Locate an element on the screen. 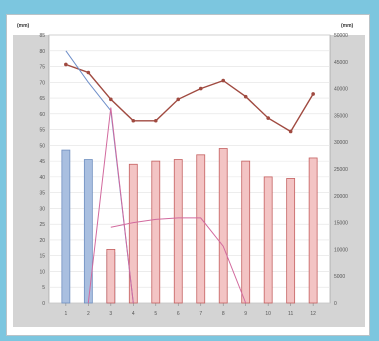 The image size is (379, 341). right-tick-label: 50000 is located at coordinates (341, 36).